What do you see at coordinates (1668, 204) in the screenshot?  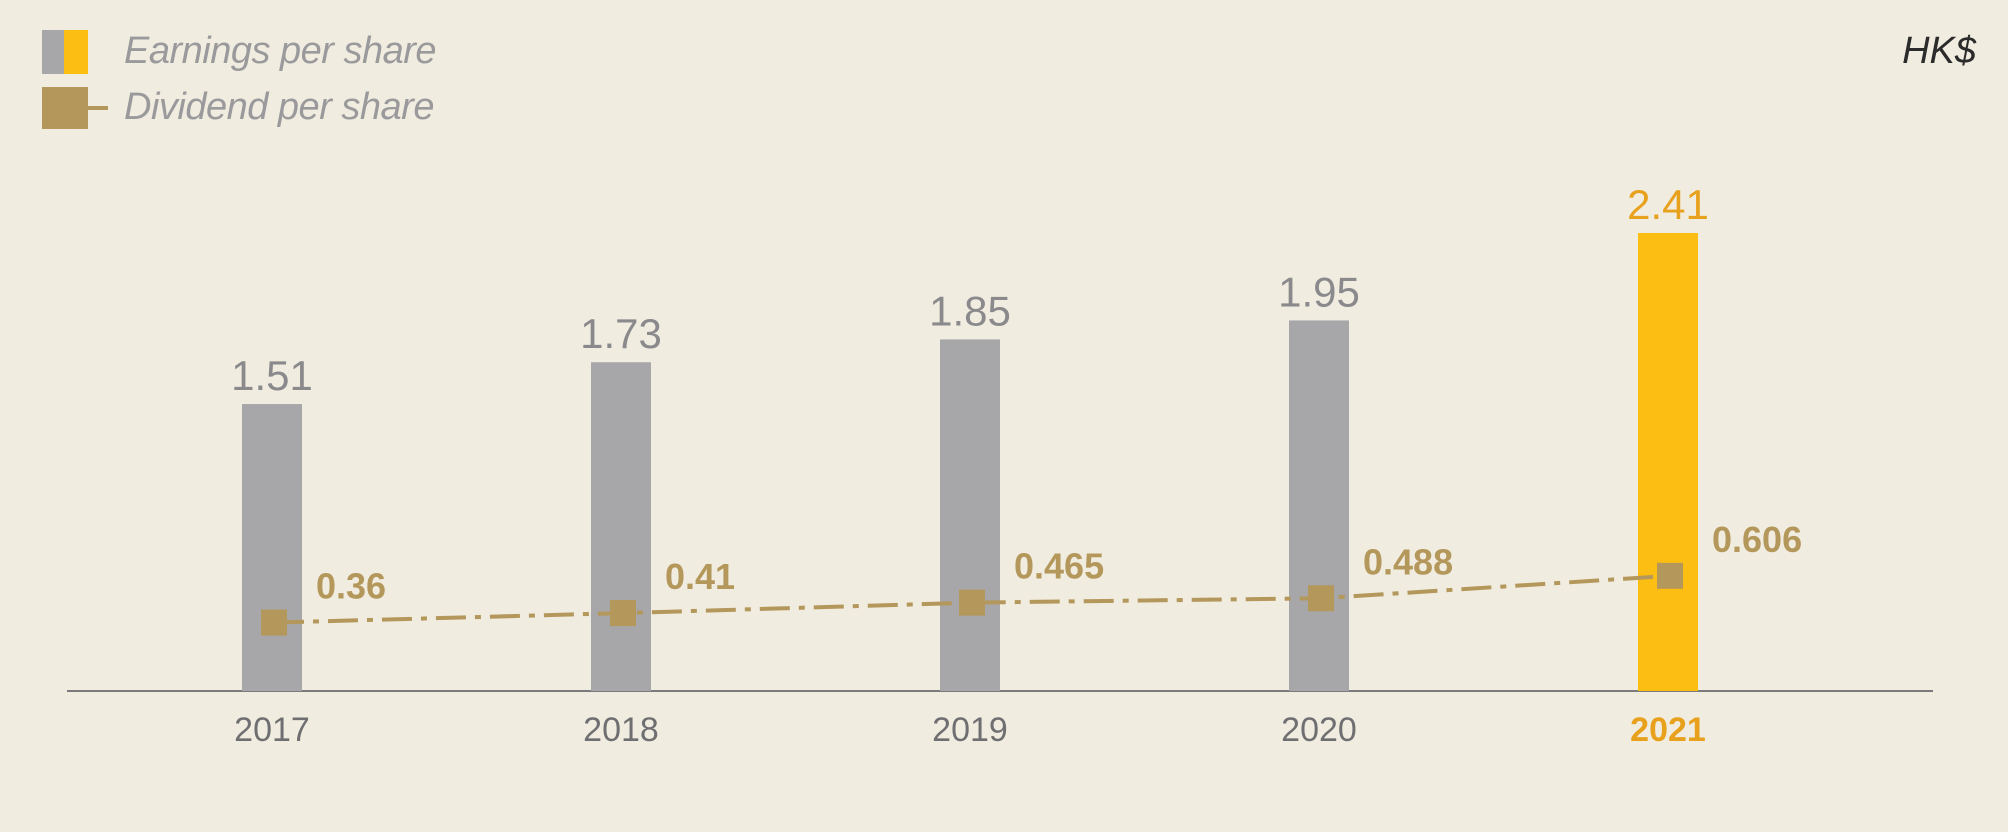 I see `eps-value-label-2021: 2.41` at bounding box center [1668, 204].